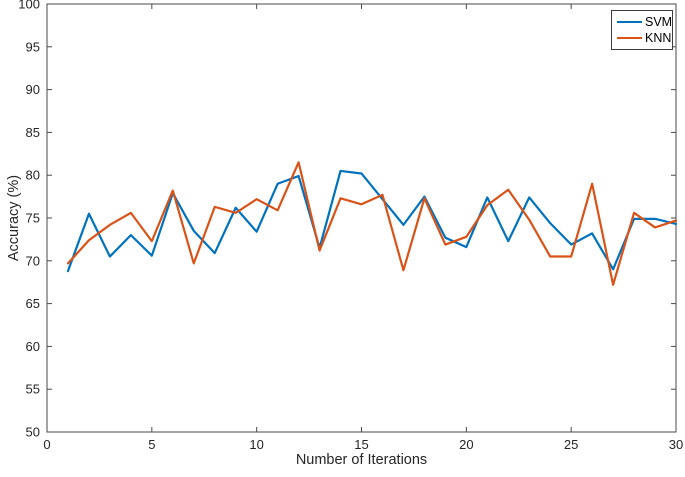  I want to click on y-tick-label: 55, so click(33, 389).